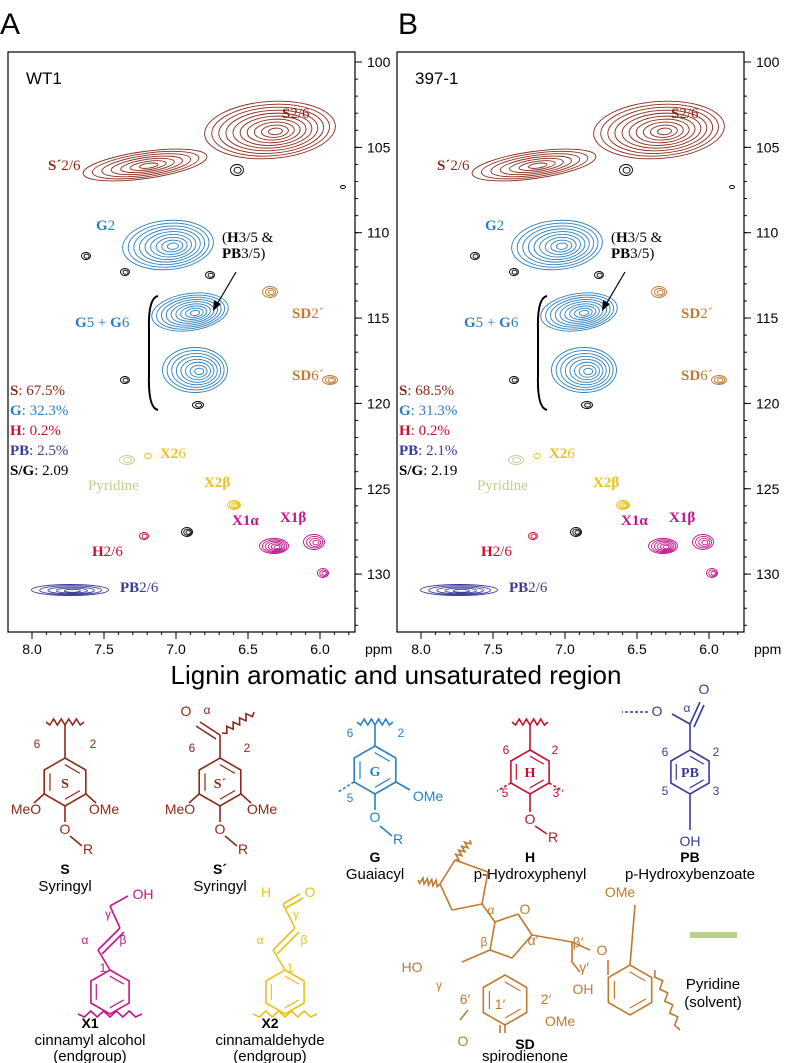 The image size is (793, 1063). What do you see at coordinates (606, 305) in the screenshot?
I see `arrow-head` at bounding box center [606, 305].